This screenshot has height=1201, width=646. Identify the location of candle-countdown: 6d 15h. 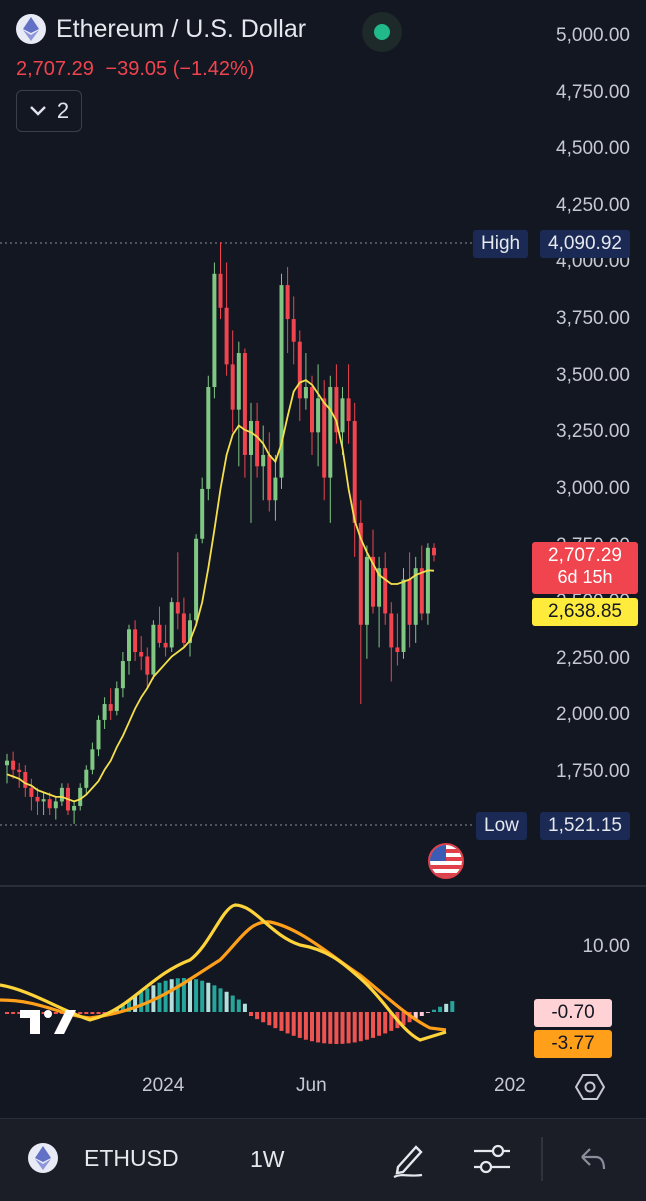
(585, 577).